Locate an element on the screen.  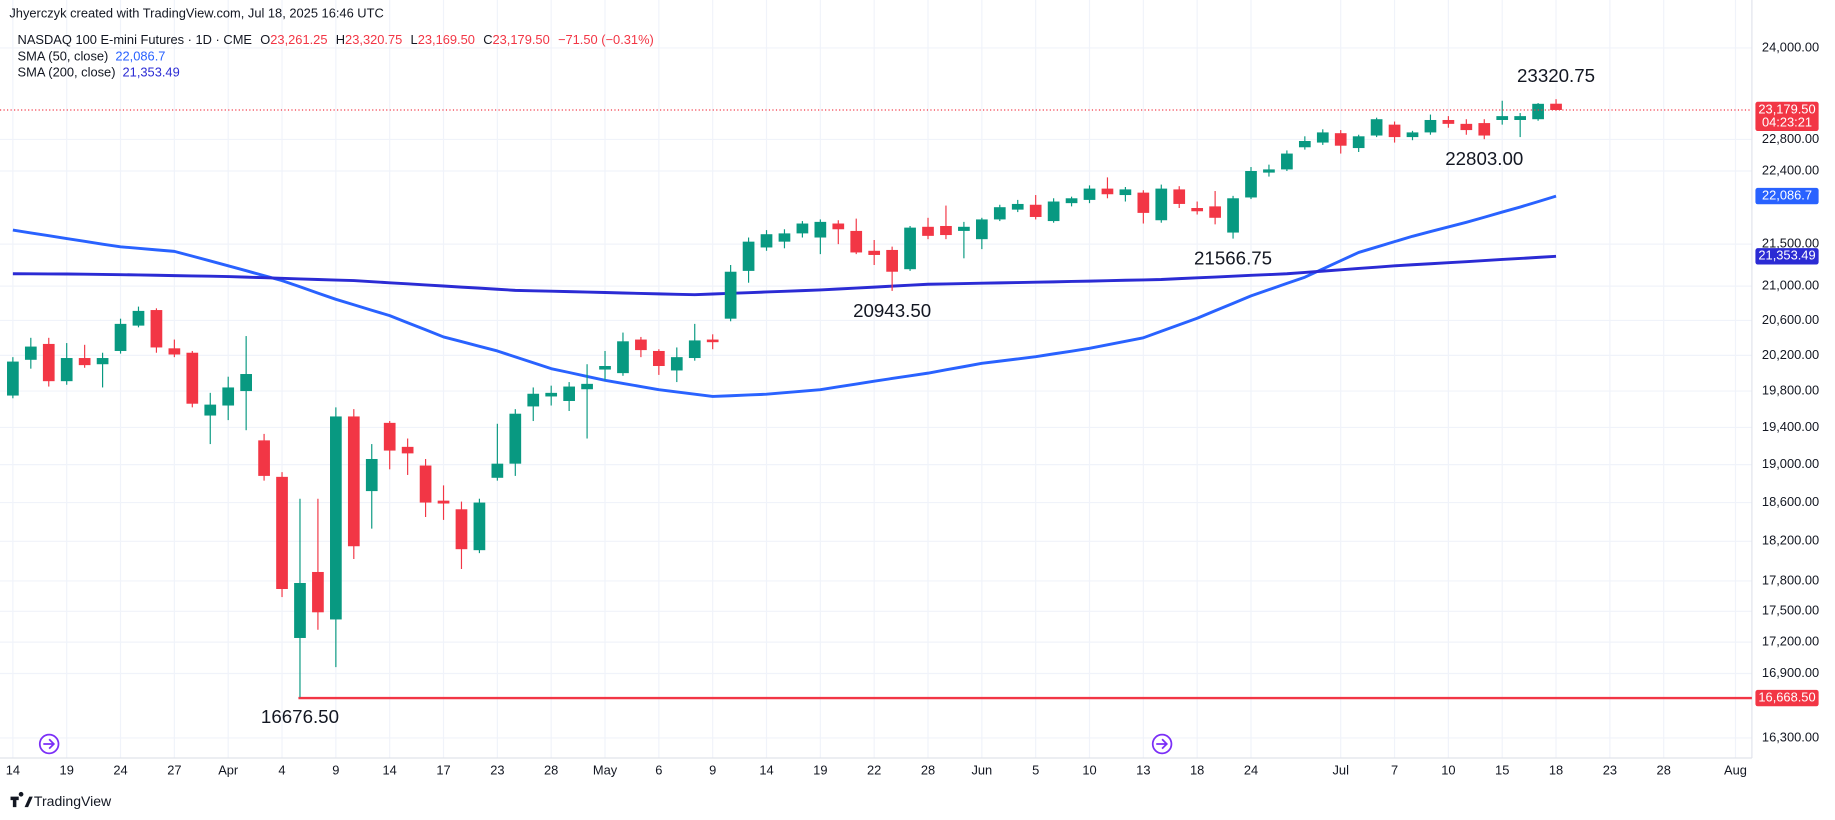
symbol: NASDAQ 100 E-mini Futures · 1D · CME is located at coordinates (135, 39).